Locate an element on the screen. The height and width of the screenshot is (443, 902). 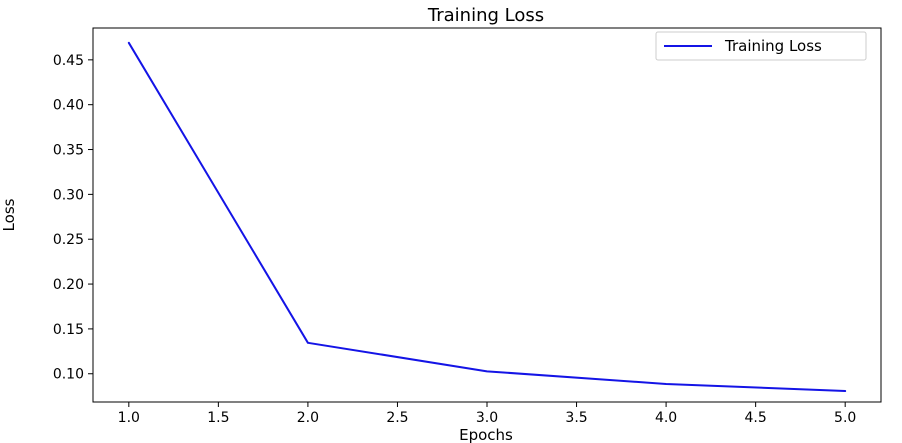
x-tick-label: 2.5 is located at coordinates (397, 418).